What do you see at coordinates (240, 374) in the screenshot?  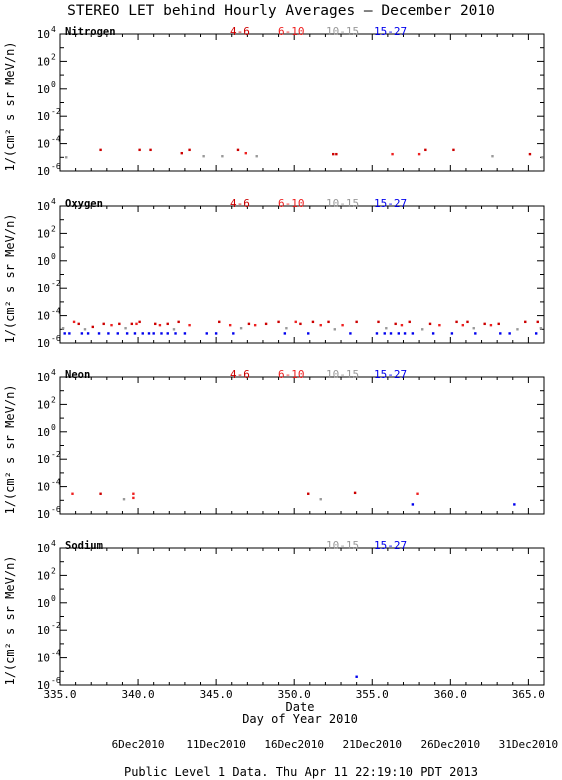 I see `energy-legend-4-6: 4-6` at bounding box center [240, 374].